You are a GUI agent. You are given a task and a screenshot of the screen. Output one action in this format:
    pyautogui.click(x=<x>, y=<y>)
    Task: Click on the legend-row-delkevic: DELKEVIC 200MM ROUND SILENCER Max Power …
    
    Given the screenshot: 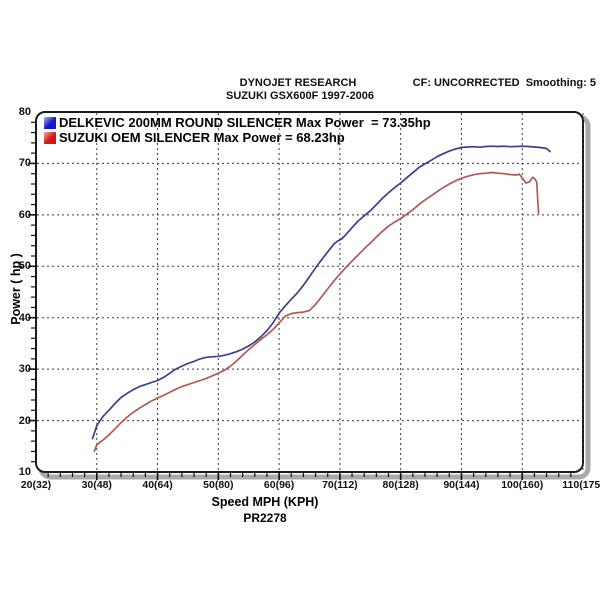 What is the action you would take?
    pyautogui.click(x=237, y=122)
    